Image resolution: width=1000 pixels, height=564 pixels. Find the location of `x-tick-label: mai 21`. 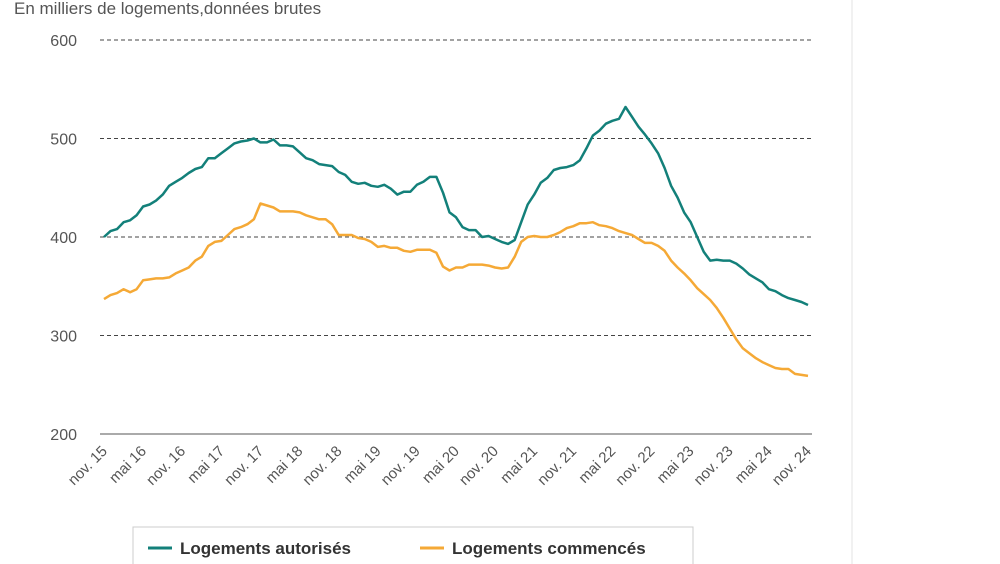

x-tick-label: mai 21 is located at coordinates (519, 465).